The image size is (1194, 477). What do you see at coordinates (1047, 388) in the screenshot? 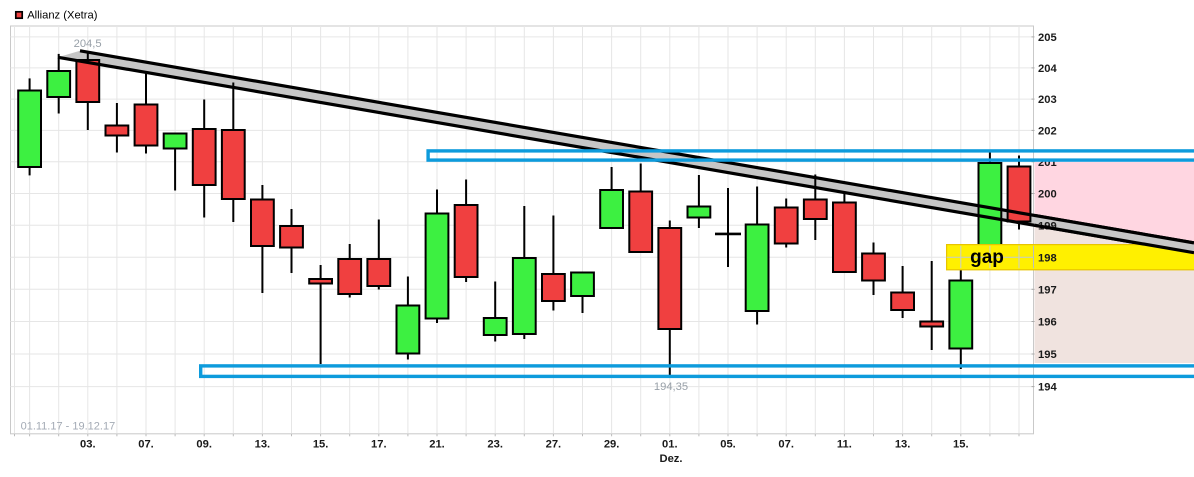
I see `svg-text: 194` at bounding box center [1047, 388].